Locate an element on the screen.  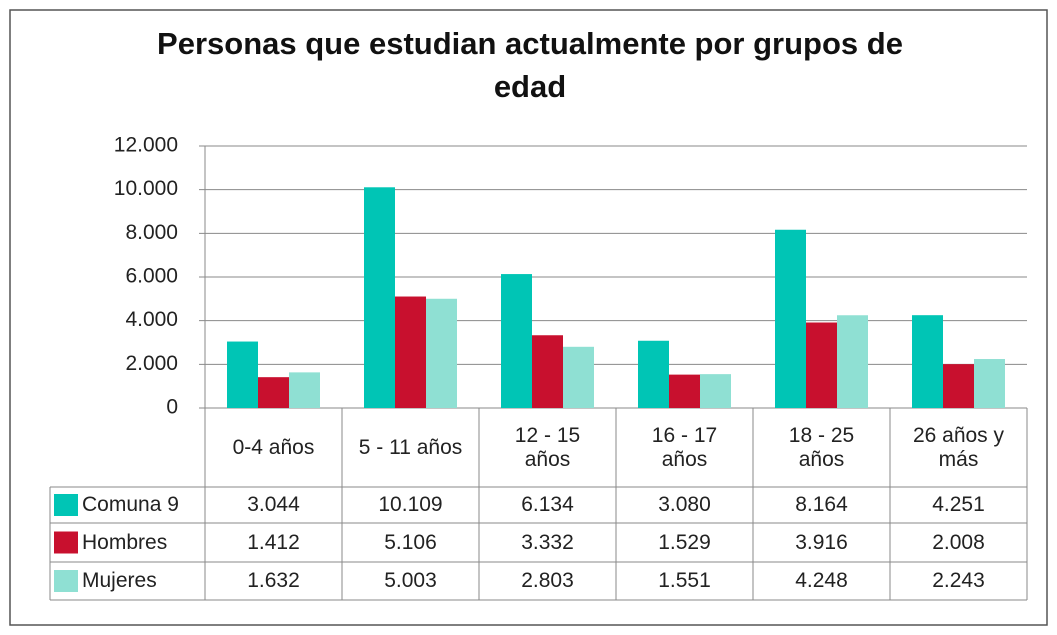
table-value: 3.916 is located at coordinates (821, 542).